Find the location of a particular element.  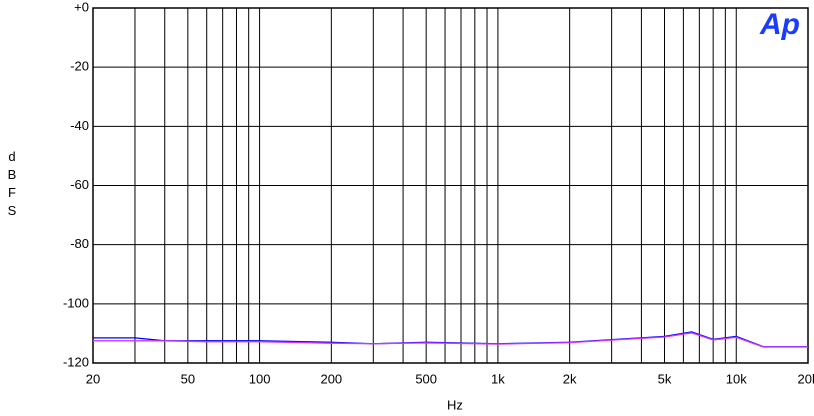

x-tick-label: 1k is located at coordinates (498, 378).